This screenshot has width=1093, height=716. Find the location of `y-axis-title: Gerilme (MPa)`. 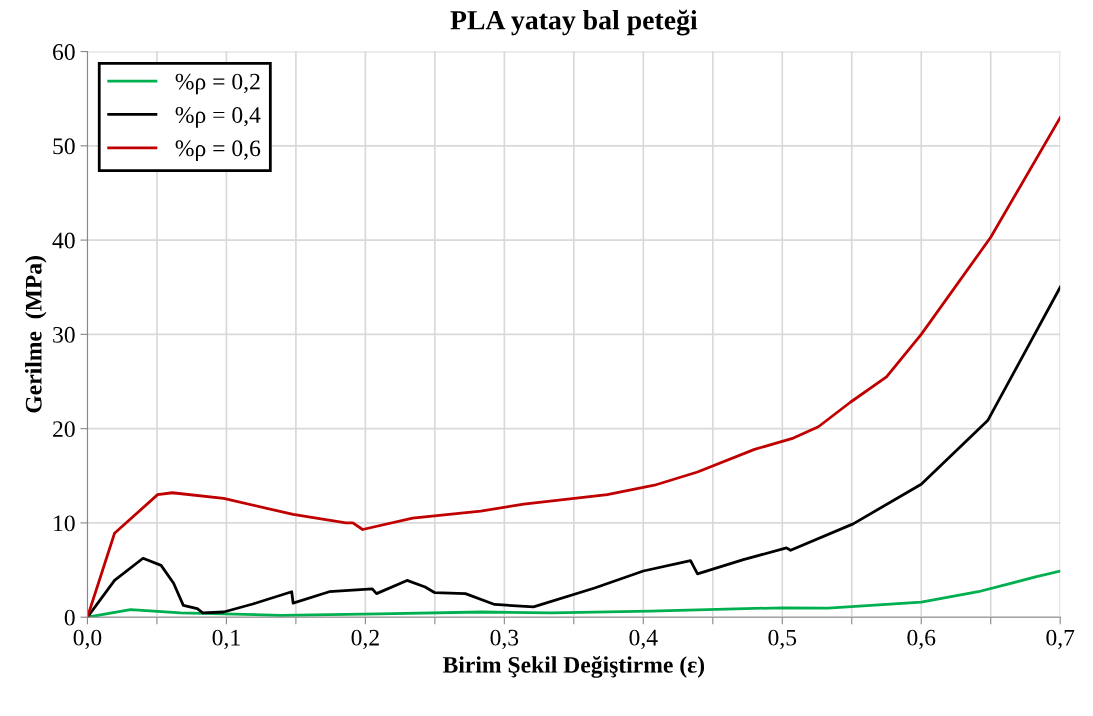

y-axis-title: Gerilme (MPa) is located at coordinates (36, 334).